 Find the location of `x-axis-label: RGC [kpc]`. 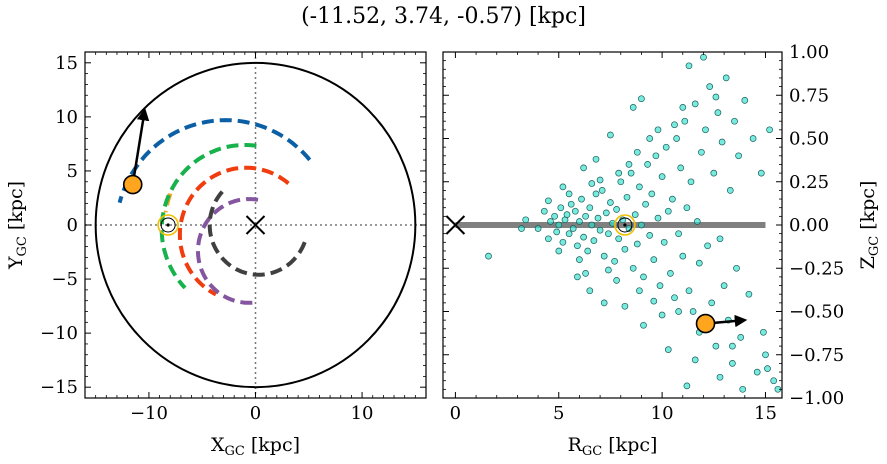

x-axis-label: RGC [kpc] is located at coordinates (613, 446).